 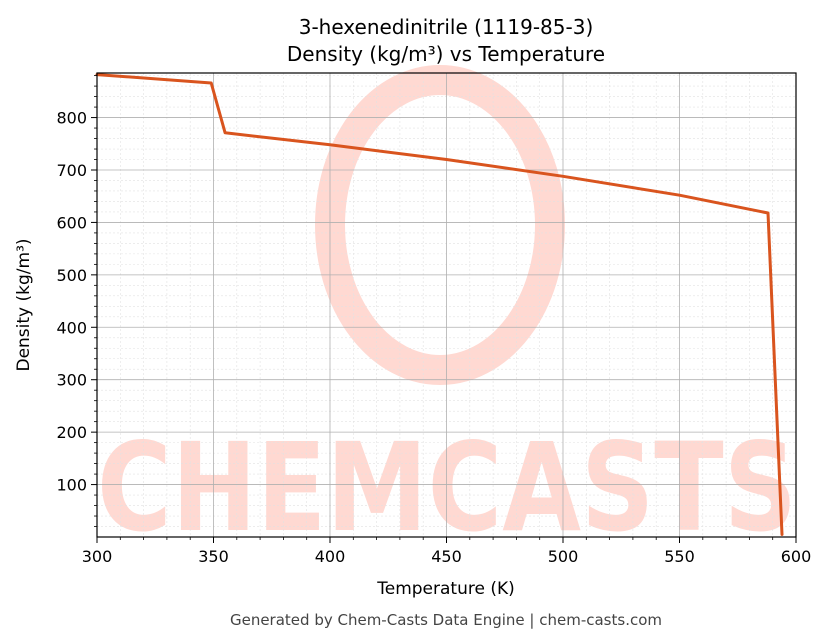 I want to click on x-tick-labels: 300 350 400 450 500 550 600, so click(x=447, y=556).